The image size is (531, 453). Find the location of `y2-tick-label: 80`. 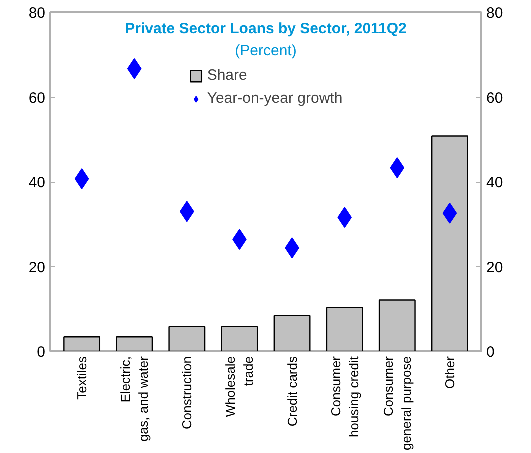

y2-tick-label: 80 is located at coordinates (495, 13).